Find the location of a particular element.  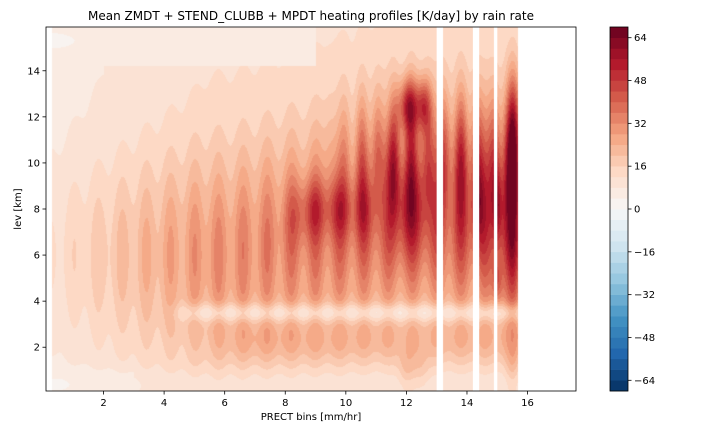

y-tick-label: 4 is located at coordinates (37, 302).